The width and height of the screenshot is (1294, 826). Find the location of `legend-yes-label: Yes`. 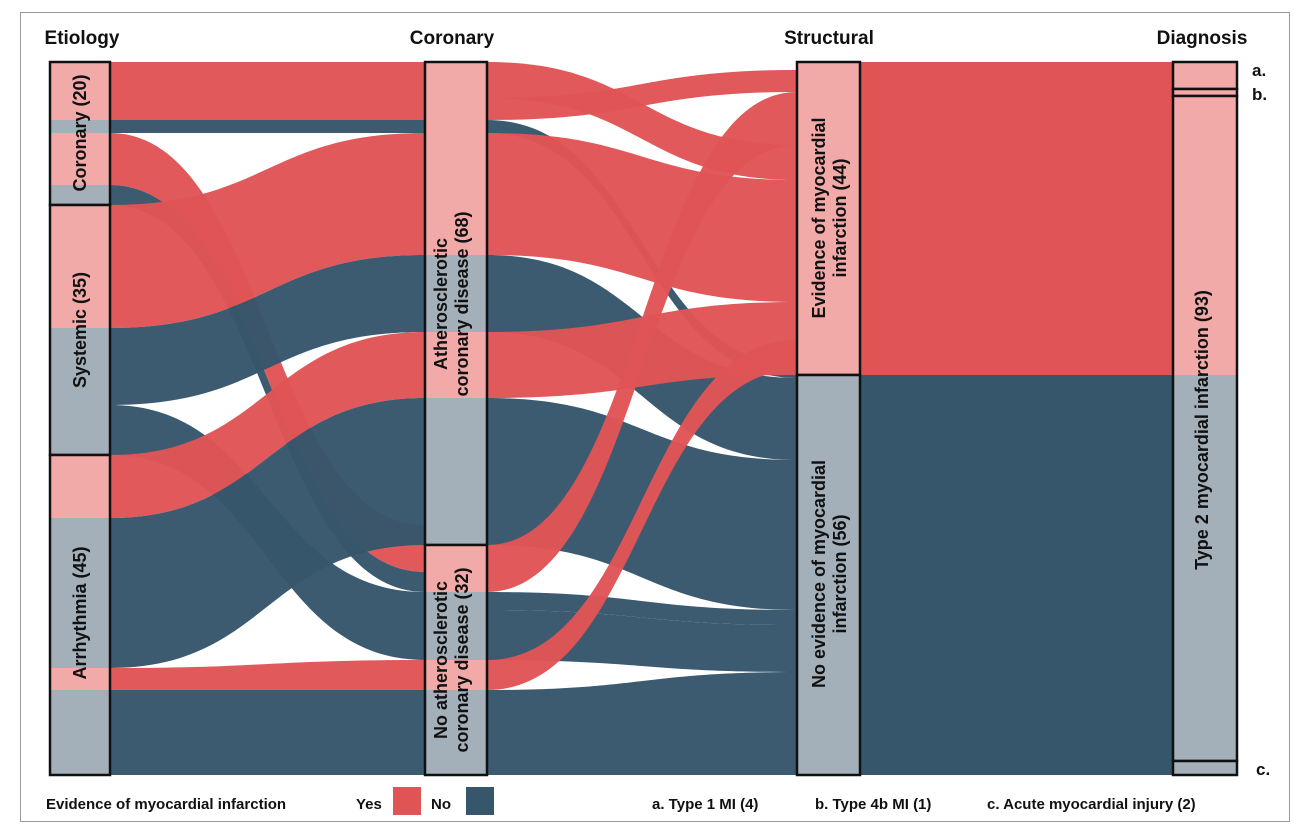

legend-yes-label: Yes is located at coordinates (369, 804).